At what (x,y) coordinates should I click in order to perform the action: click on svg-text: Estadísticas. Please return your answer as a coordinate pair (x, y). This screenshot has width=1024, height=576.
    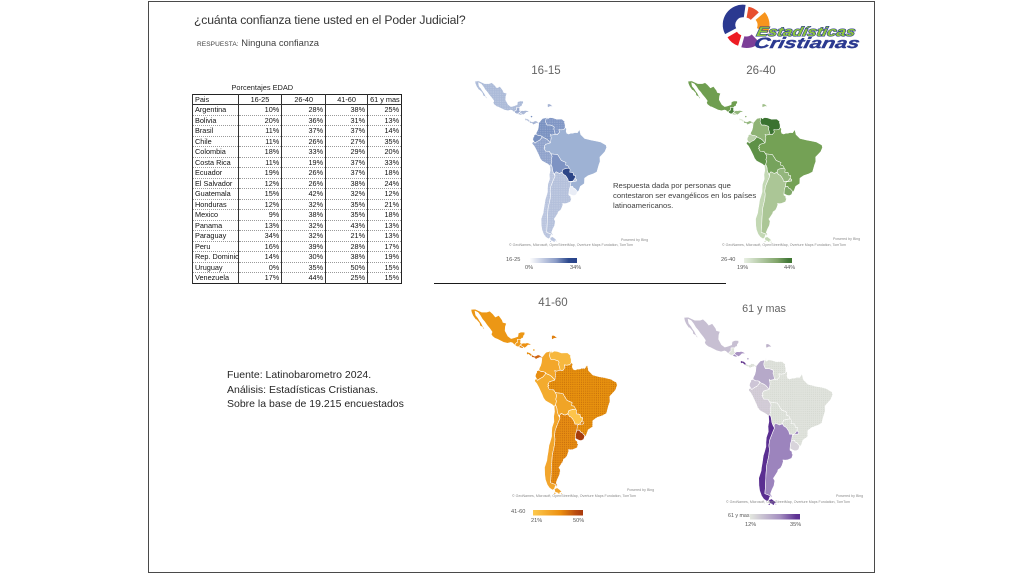
    Looking at the image, I should click on (806, 32).